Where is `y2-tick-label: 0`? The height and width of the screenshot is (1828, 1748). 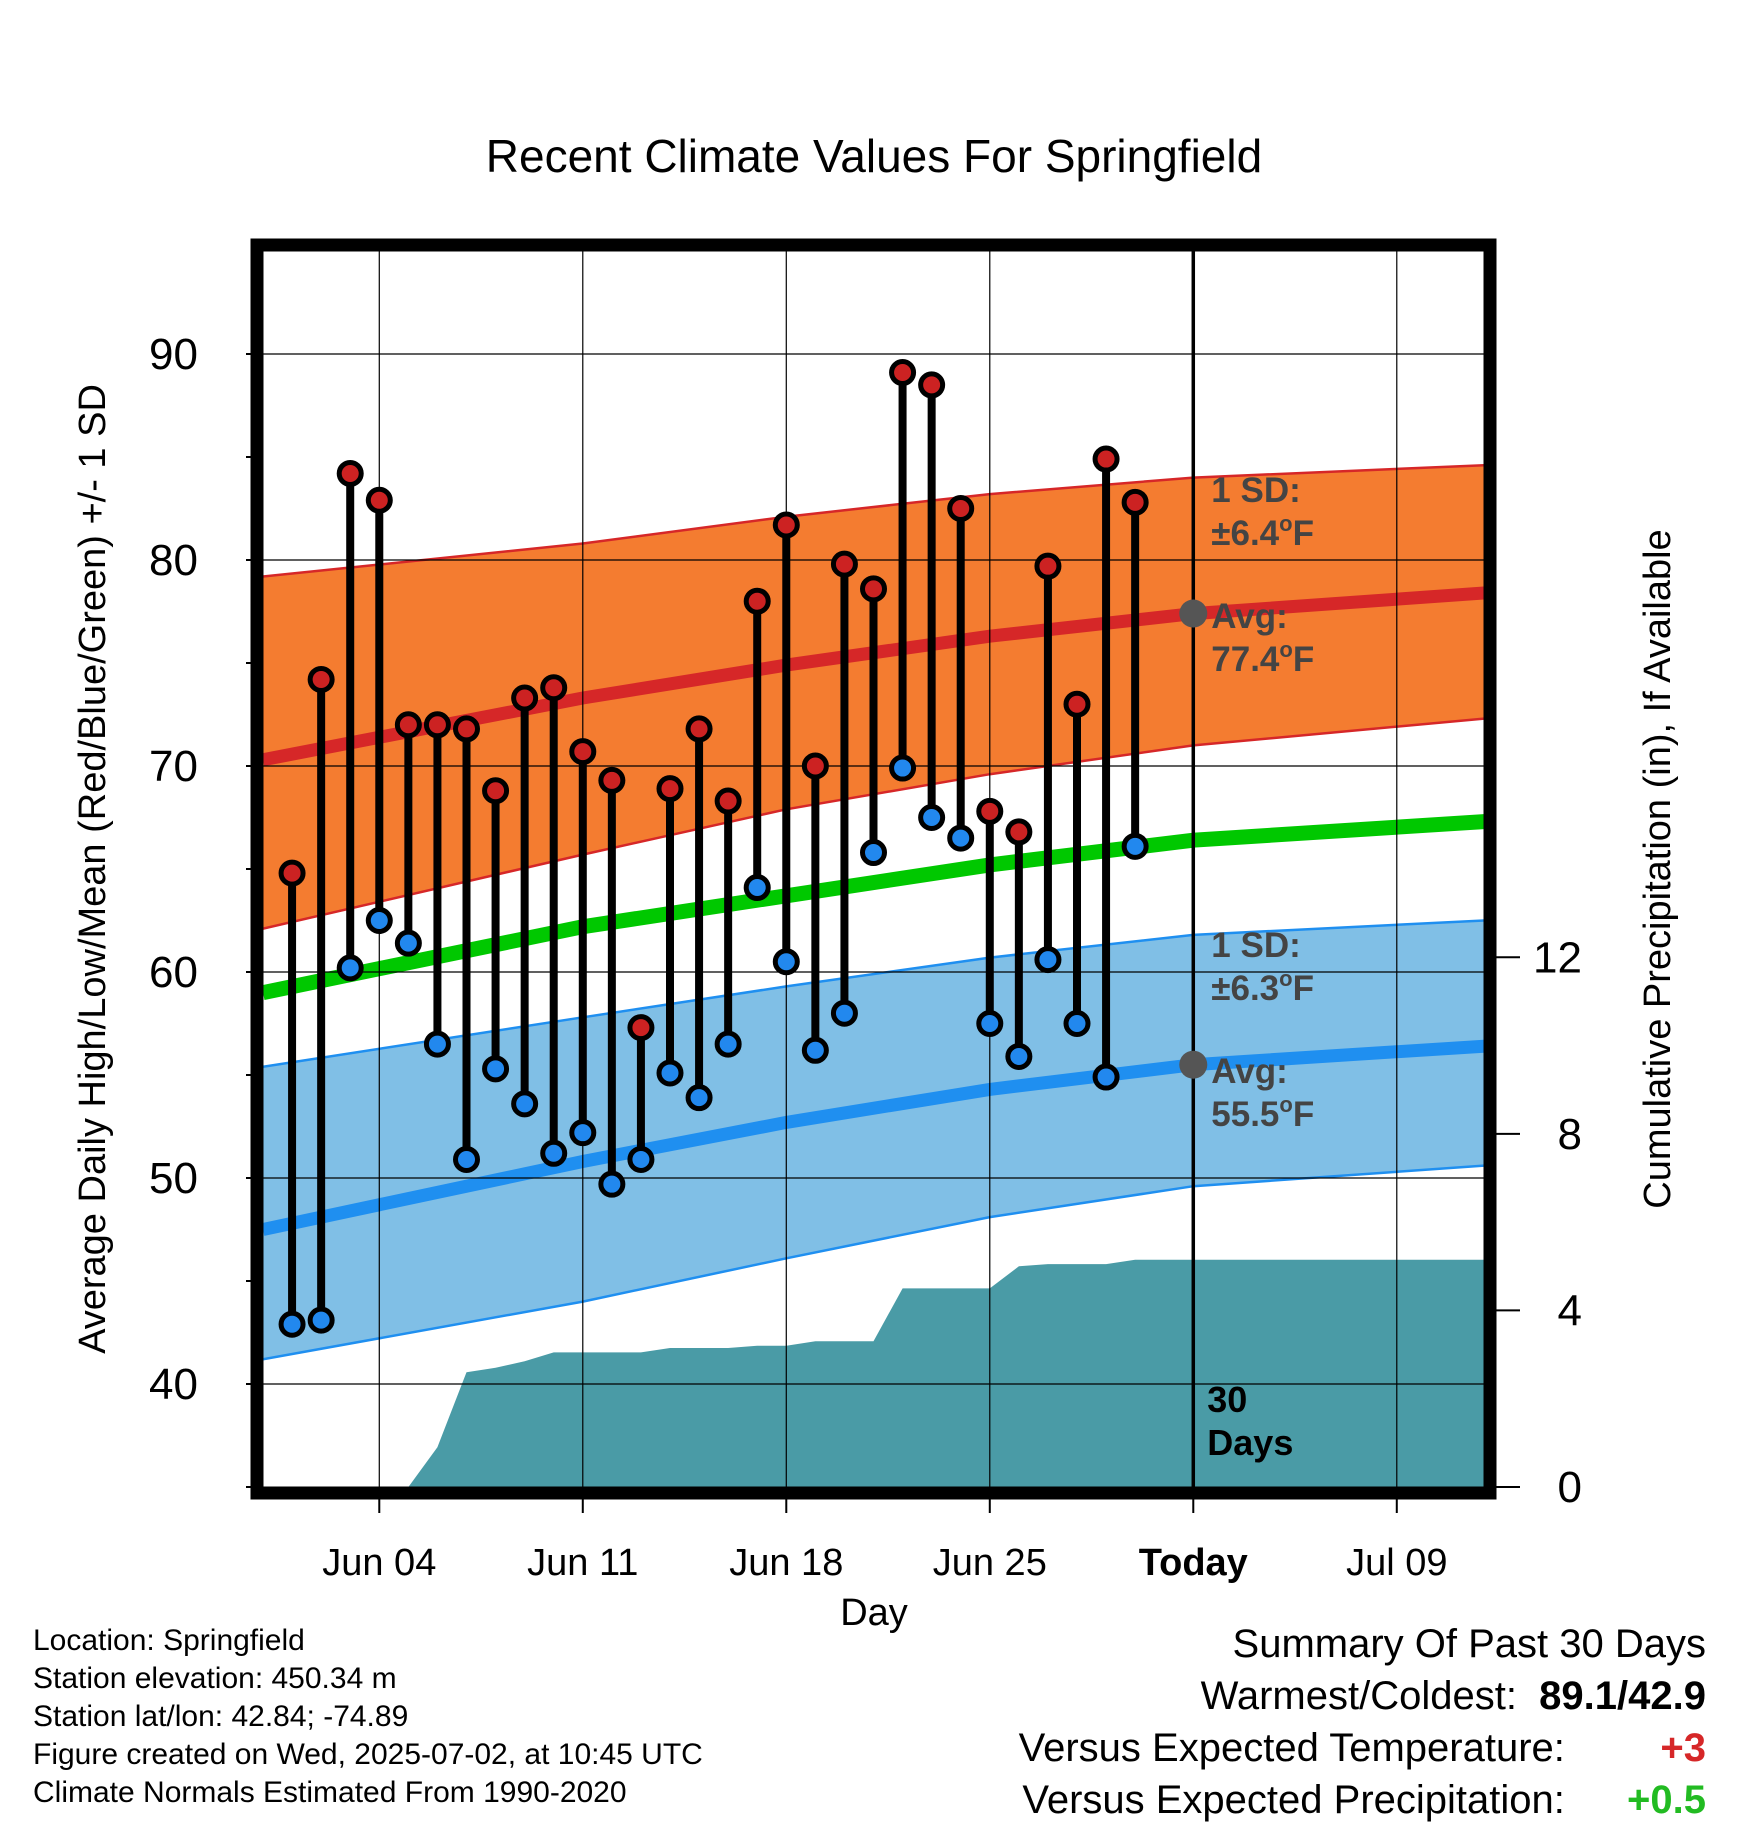 y2-tick-label: 0 is located at coordinates (1570, 1487).